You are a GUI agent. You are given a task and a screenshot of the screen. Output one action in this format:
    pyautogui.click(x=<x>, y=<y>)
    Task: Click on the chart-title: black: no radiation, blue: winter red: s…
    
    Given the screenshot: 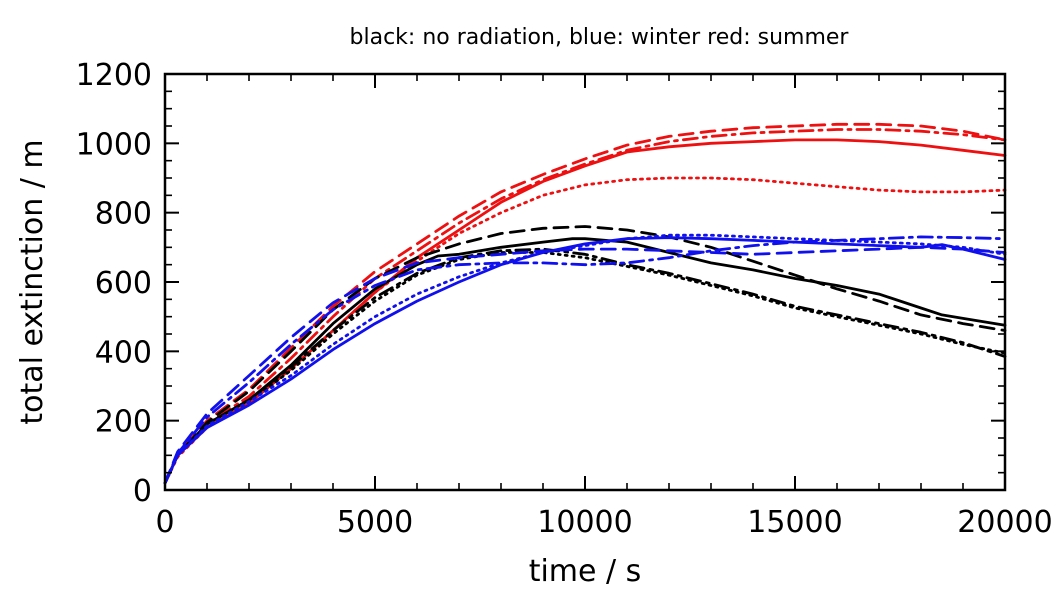 What is the action you would take?
    pyautogui.click(x=600, y=37)
    